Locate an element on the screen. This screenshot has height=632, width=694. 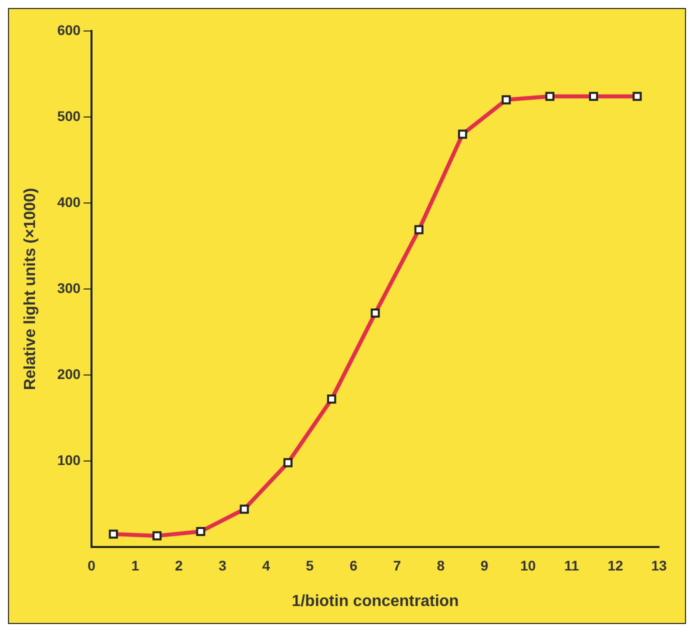
y-tick-label: 500 is located at coordinates (69, 116).